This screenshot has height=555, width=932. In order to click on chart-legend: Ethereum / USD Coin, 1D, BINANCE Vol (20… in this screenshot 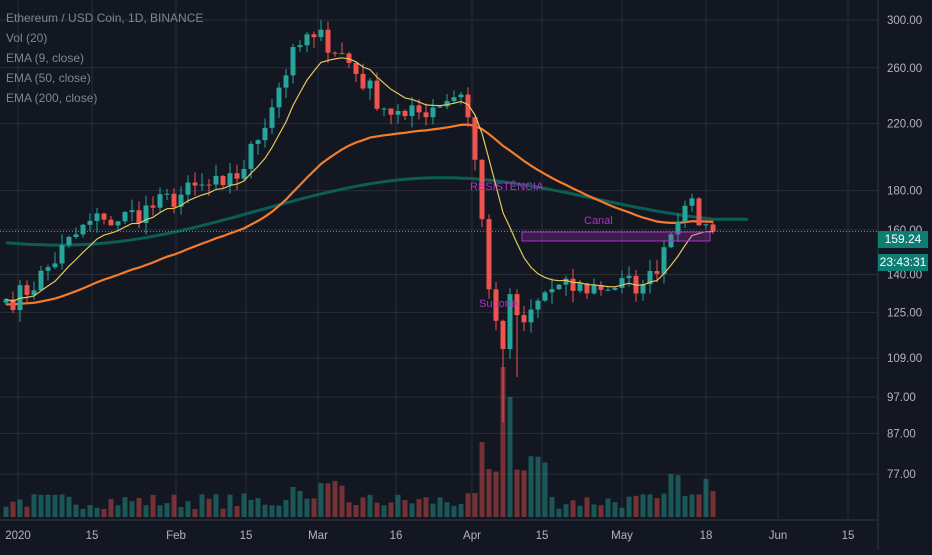, I will do `click(104, 58)`.